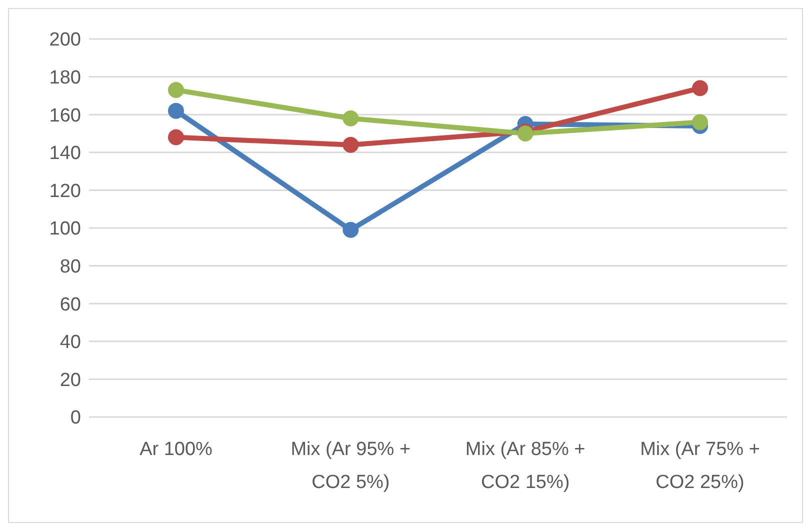 The height and width of the screenshot is (531, 811). Describe the element at coordinates (70, 305) in the screenshot. I see `y-tick-label: 60` at that location.